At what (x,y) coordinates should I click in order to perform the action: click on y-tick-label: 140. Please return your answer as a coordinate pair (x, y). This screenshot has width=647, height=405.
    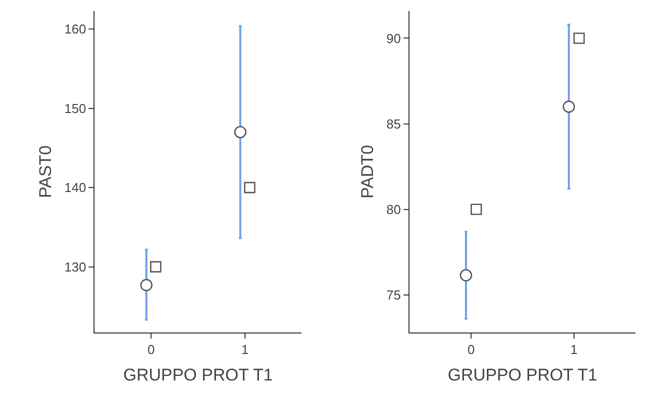
    Looking at the image, I should click on (75, 188).